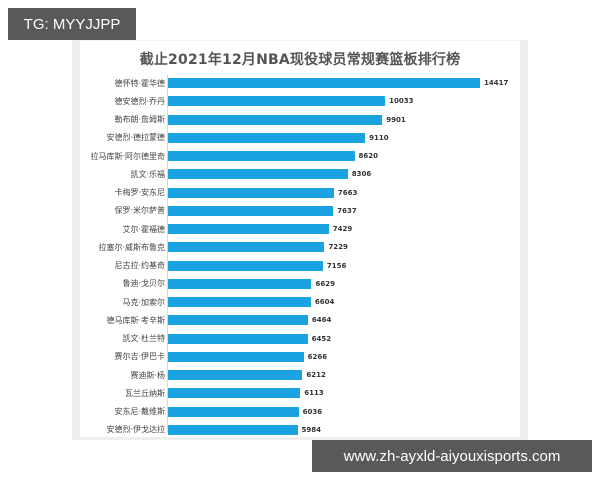  I want to click on category-label: 赛尔吉·伊巴卡, so click(139, 357).